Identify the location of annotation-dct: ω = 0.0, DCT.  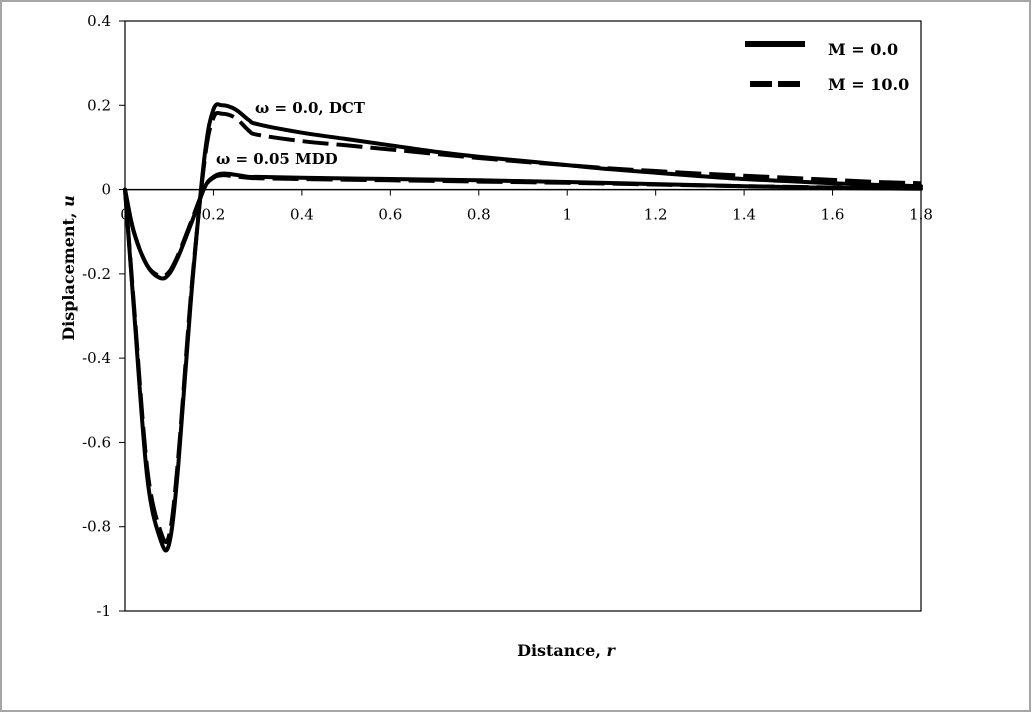
(310, 108).